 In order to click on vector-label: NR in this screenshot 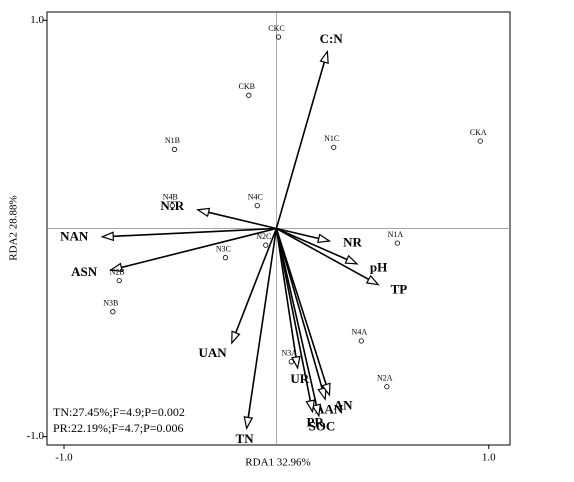, I will do `click(352, 242)`.